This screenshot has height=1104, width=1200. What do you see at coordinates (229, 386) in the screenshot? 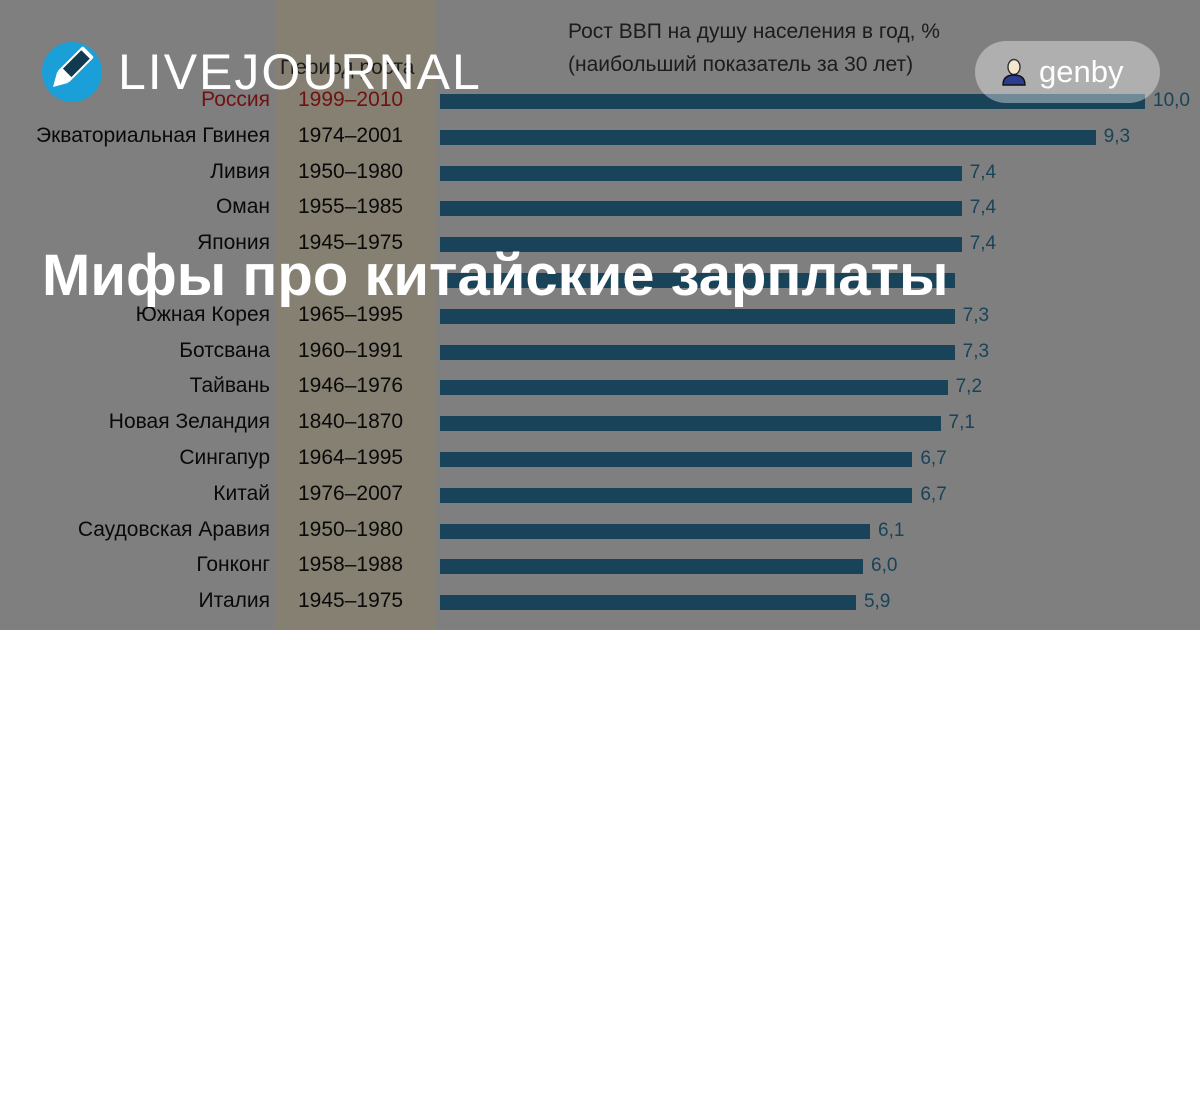
I see `row-country-label: Тайвань` at bounding box center [229, 386].